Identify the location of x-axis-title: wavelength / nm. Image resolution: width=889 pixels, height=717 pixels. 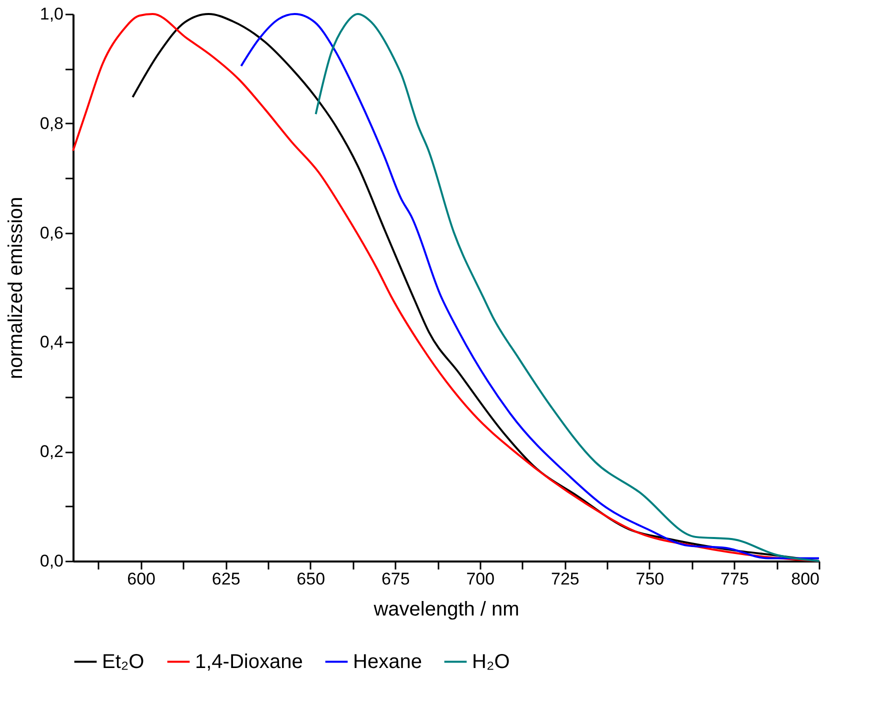
(446, 609).